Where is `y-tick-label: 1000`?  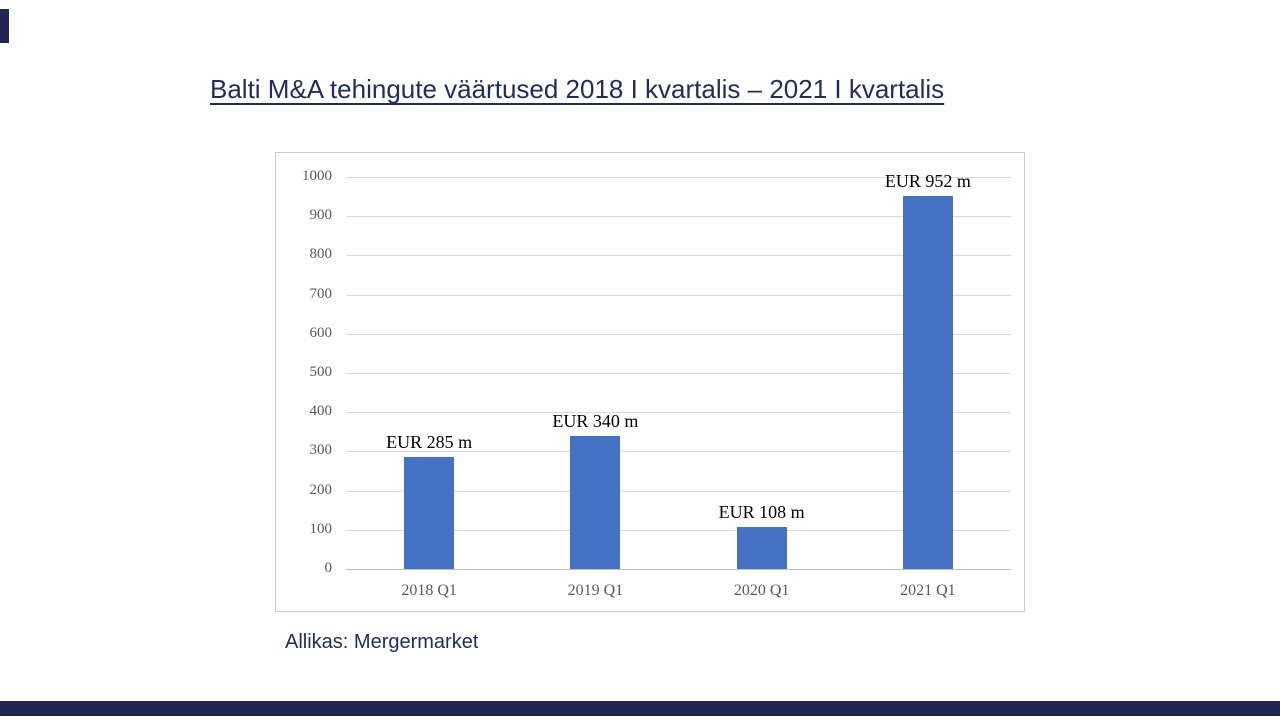
y-tick-label: 1000 is located at coordinates (317, 176).